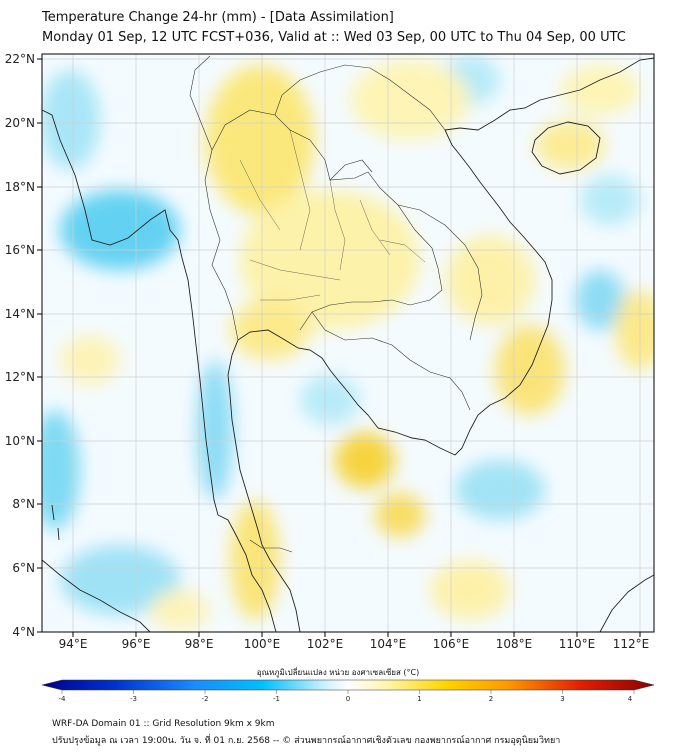 The image size is (676, 756). What do you see at coordinates (55, 522) in the screenshot?
I see `andaman-islands` at bounding box center [55, 522].